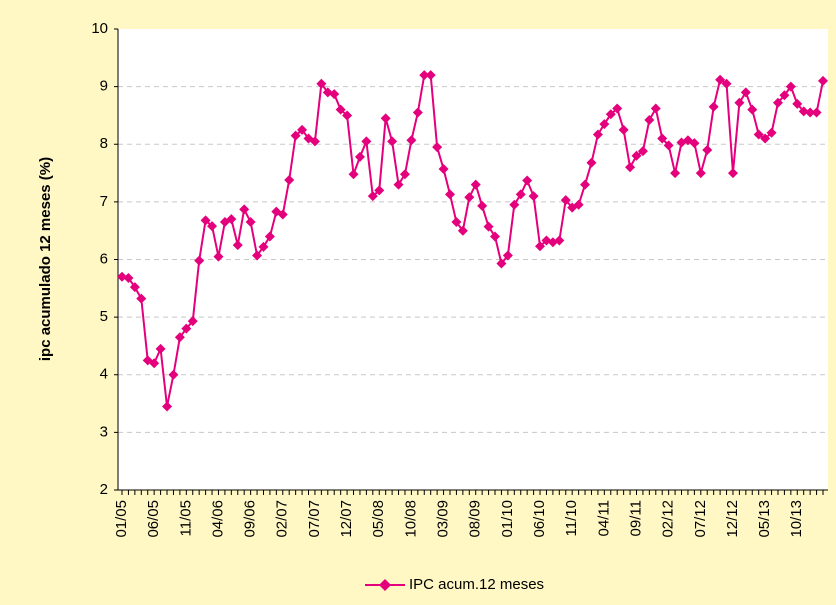 This screenshot has height=605, width=836. What do you see at coordinates (153, 519) in the screenshot?
I see `x-tick-label: 06/05` at bounding box center [153, 519].